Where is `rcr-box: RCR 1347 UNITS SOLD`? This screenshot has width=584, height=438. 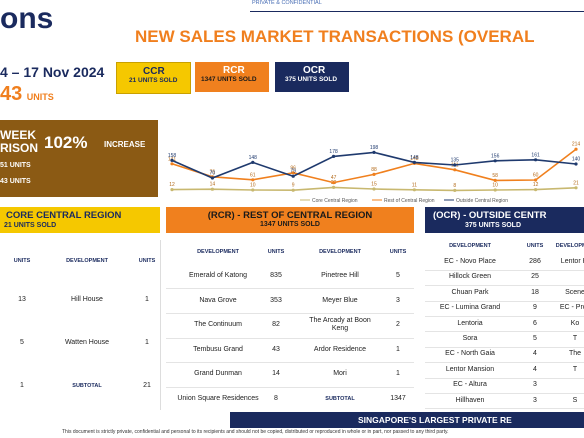 rcr-box: RCR 1347 UNITS SOLD is located at coordinates (232, 77).